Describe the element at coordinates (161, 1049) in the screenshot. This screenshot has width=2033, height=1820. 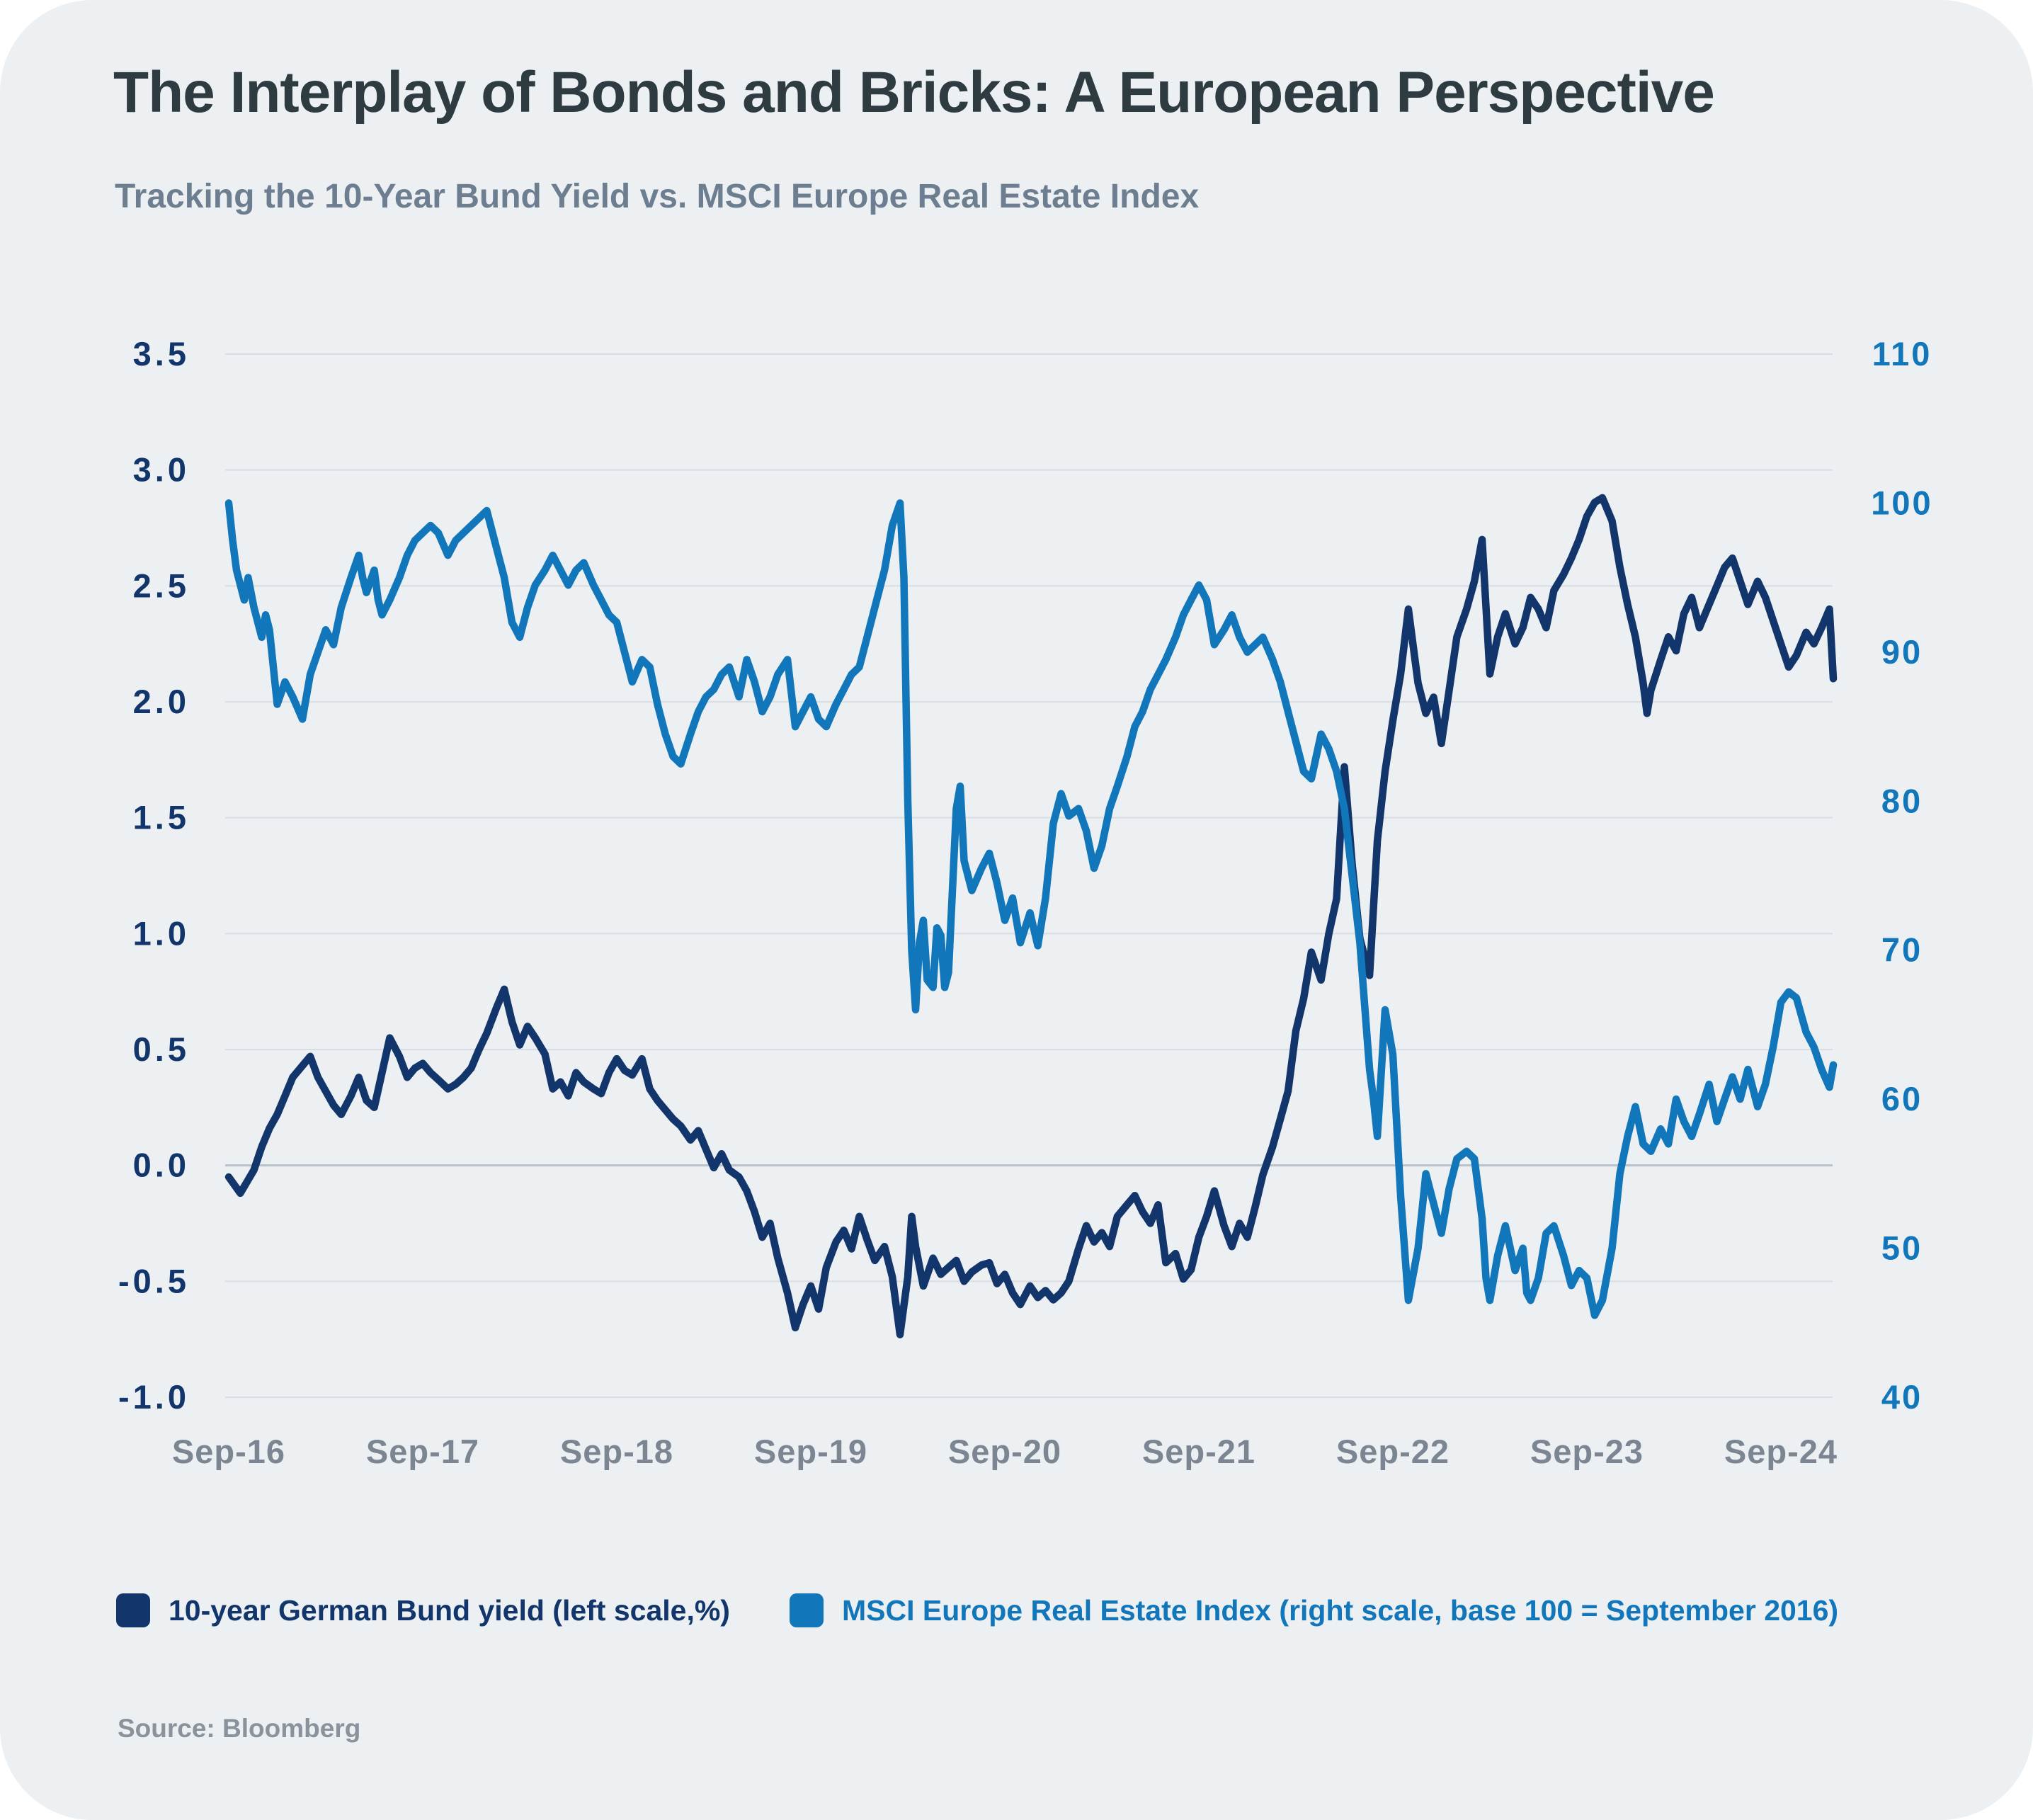
I see `left-axis-tick-label: 0.5` at that location.